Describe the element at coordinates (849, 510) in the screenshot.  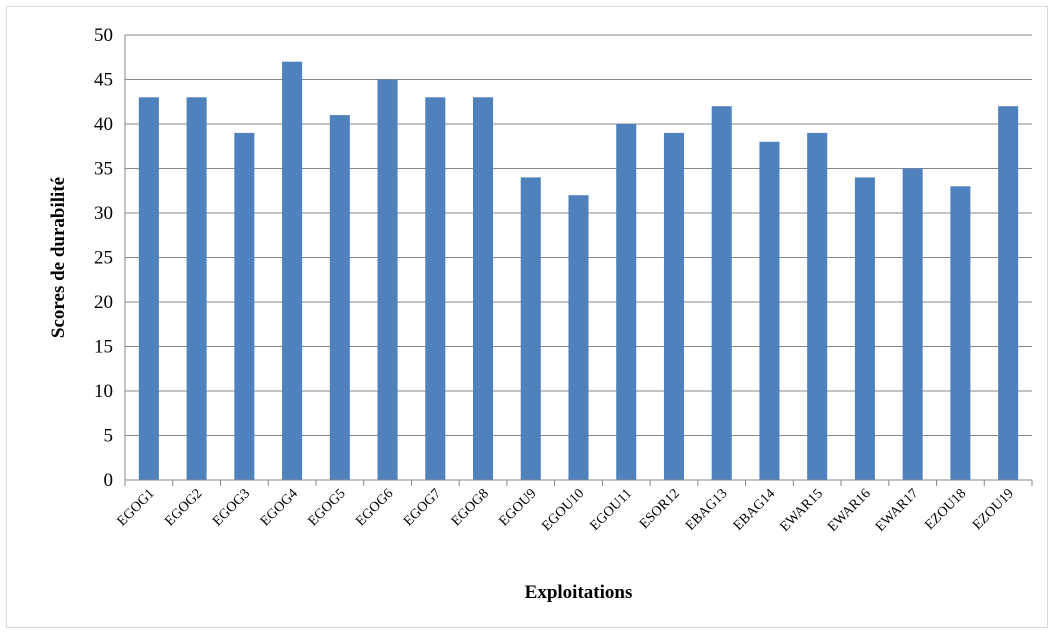
I see `x-tick-label: EWAR16` at that location.